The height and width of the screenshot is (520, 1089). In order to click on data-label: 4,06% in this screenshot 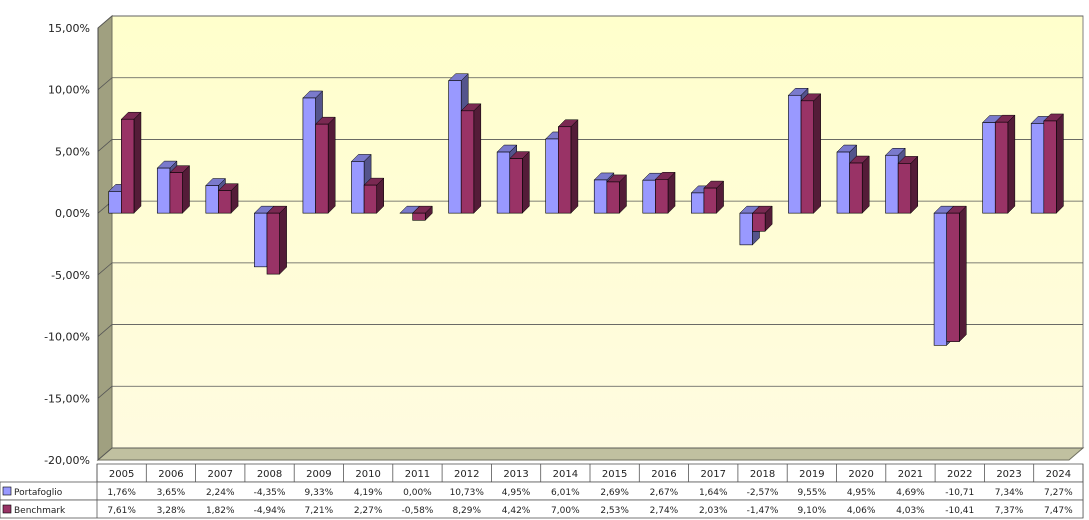, I will do `click(861, 511)`.